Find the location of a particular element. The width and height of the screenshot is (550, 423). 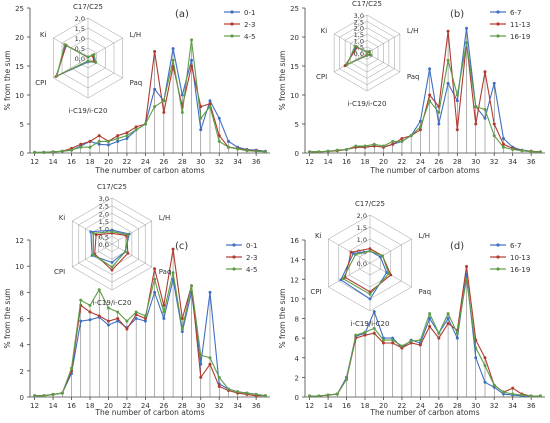

y-tick-label: 5 is located at coordinates (297, 125).